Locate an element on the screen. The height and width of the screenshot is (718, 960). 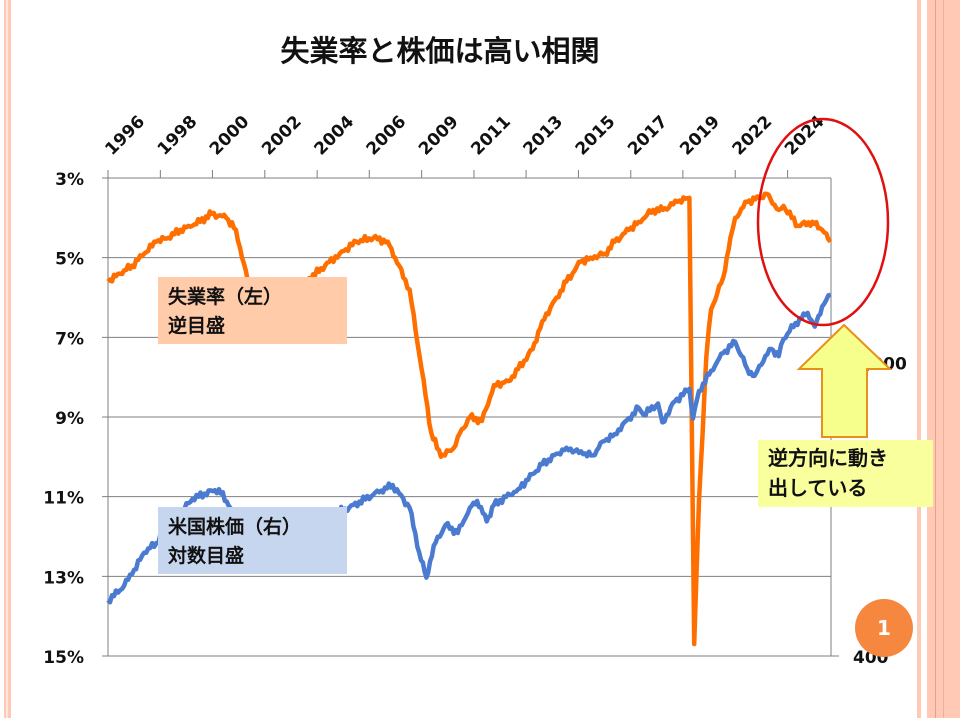
x-tick-label: 2019 is located at coordinates (700, 136).